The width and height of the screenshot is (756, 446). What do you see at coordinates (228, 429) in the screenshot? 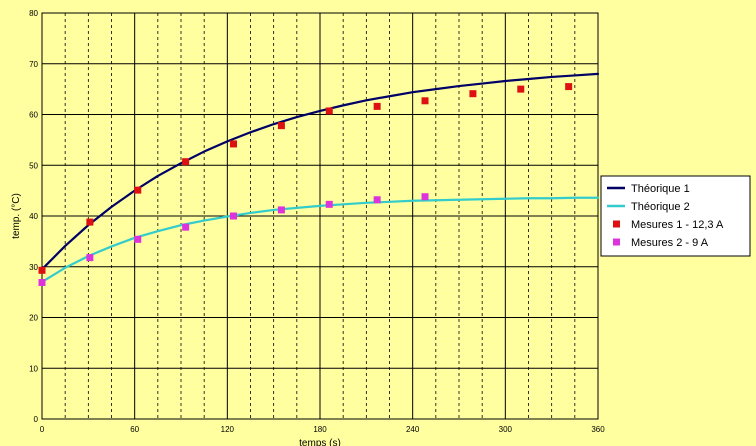
I see `x-tick-label: 120` at bounding box center [228, 429].